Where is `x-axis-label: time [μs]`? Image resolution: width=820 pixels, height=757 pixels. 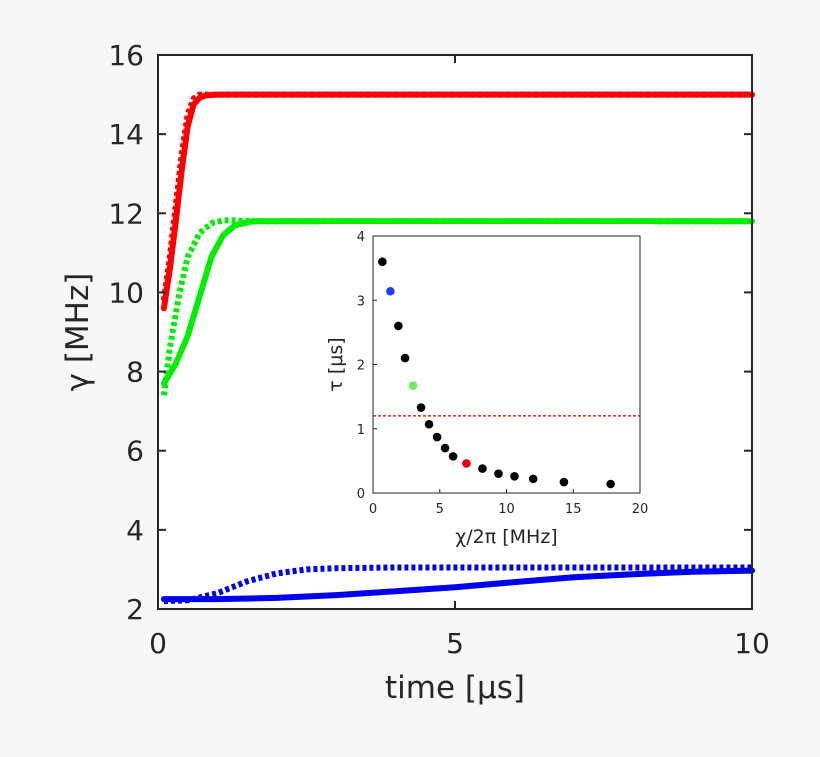 x-axis-label: time [μs] is located at coordinates (455, 688).